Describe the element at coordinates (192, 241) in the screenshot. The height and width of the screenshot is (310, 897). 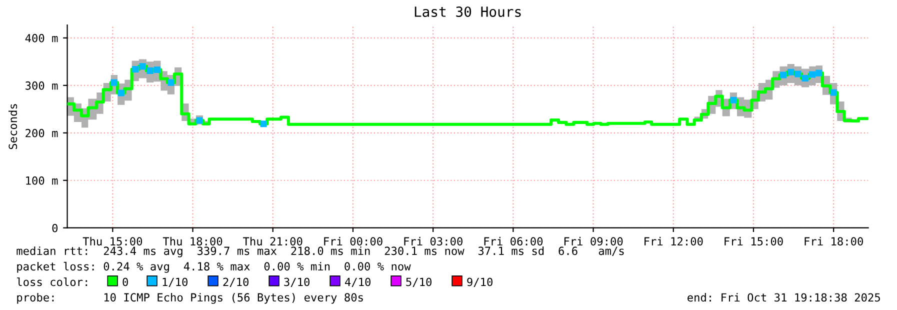
I see `x-tick-label: Thu 18:00` at that location.